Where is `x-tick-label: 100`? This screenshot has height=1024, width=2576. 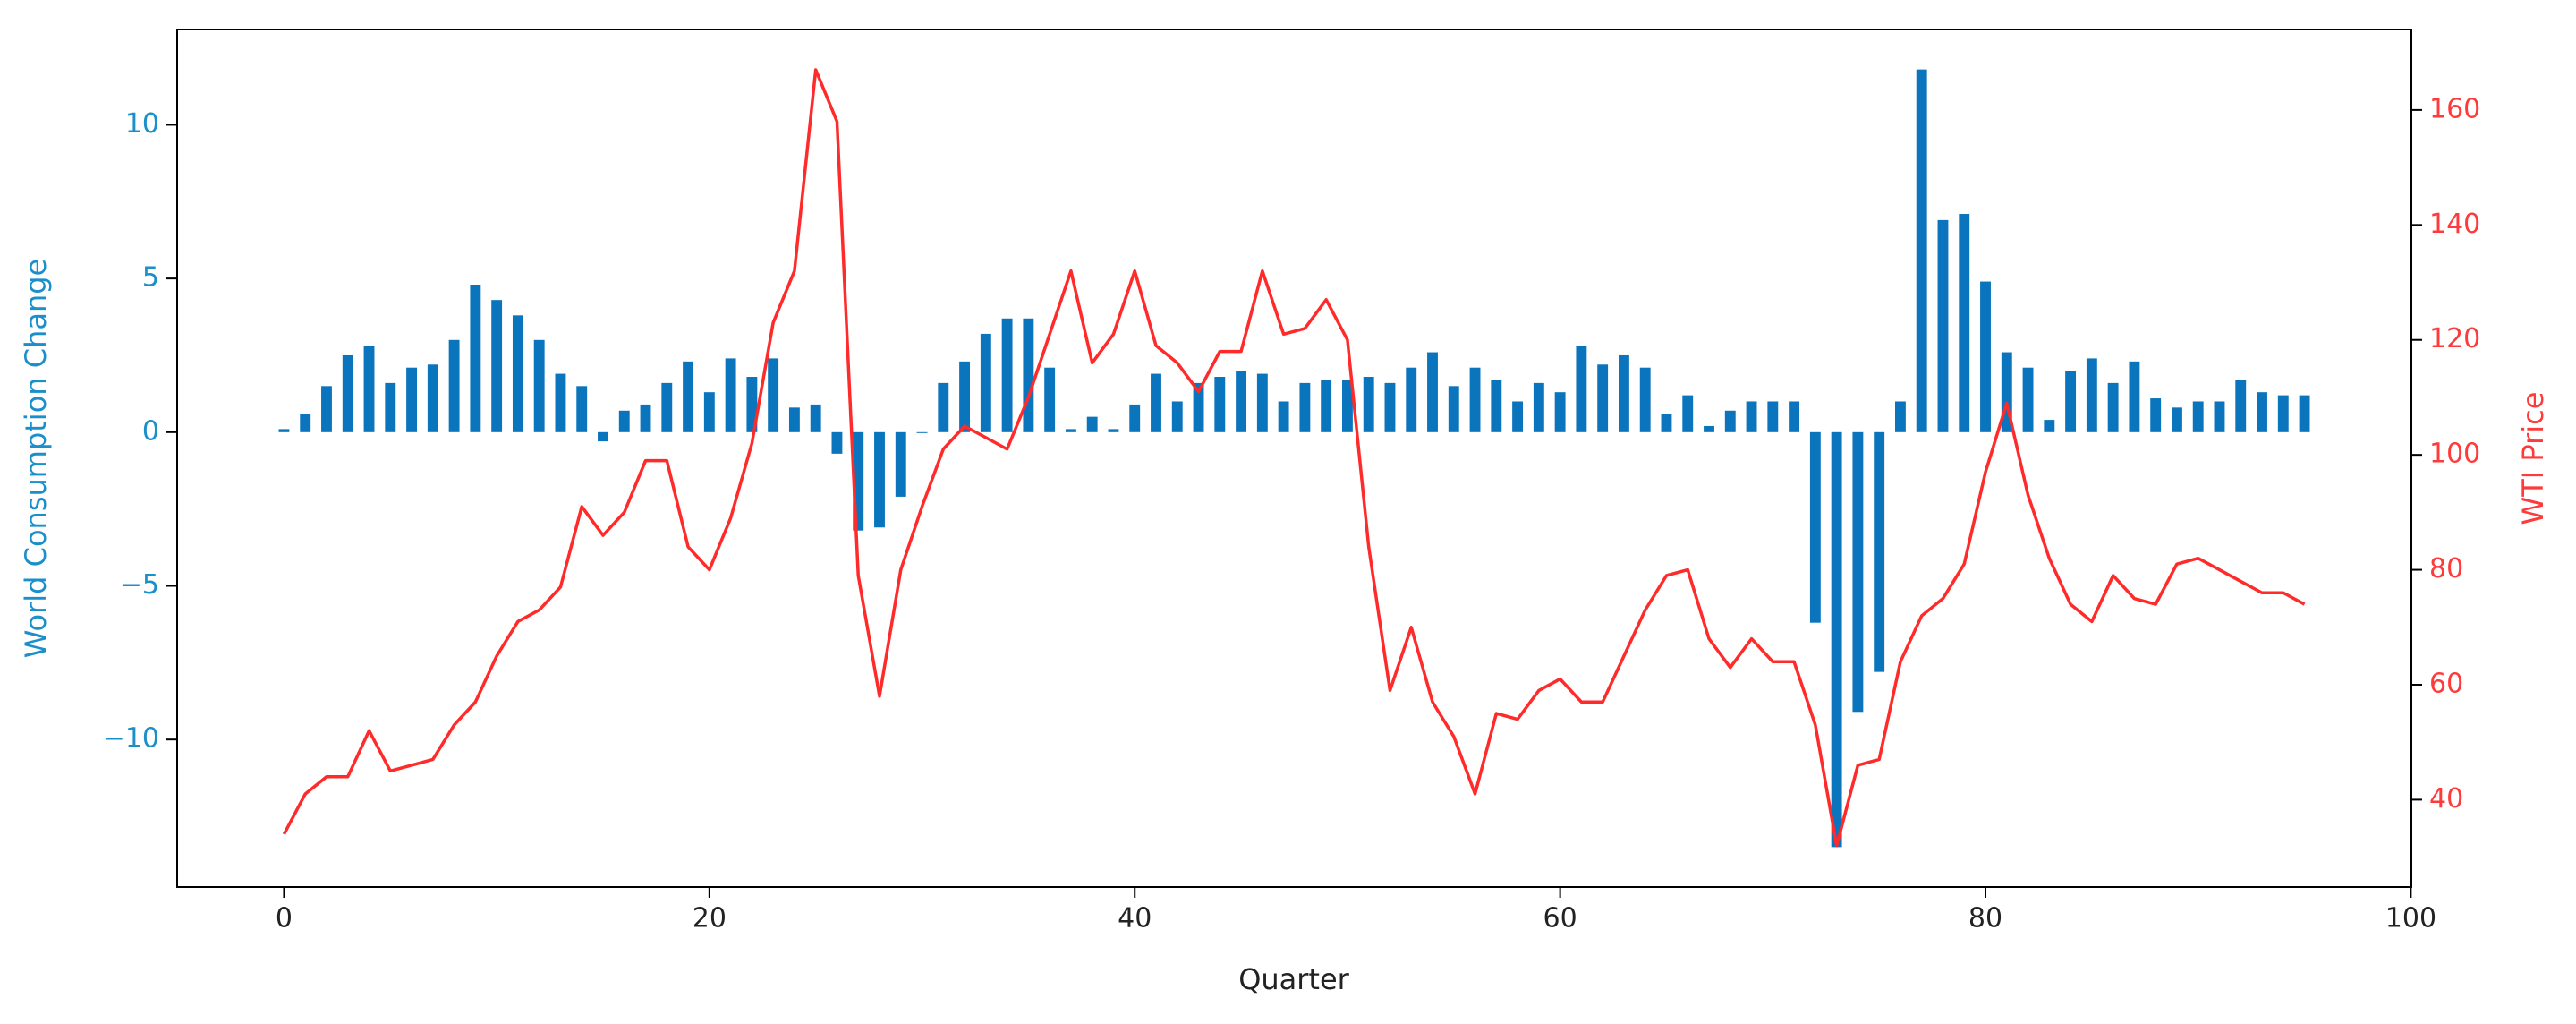 x-tick-label: 100 is located at coordinates (2410, 918).